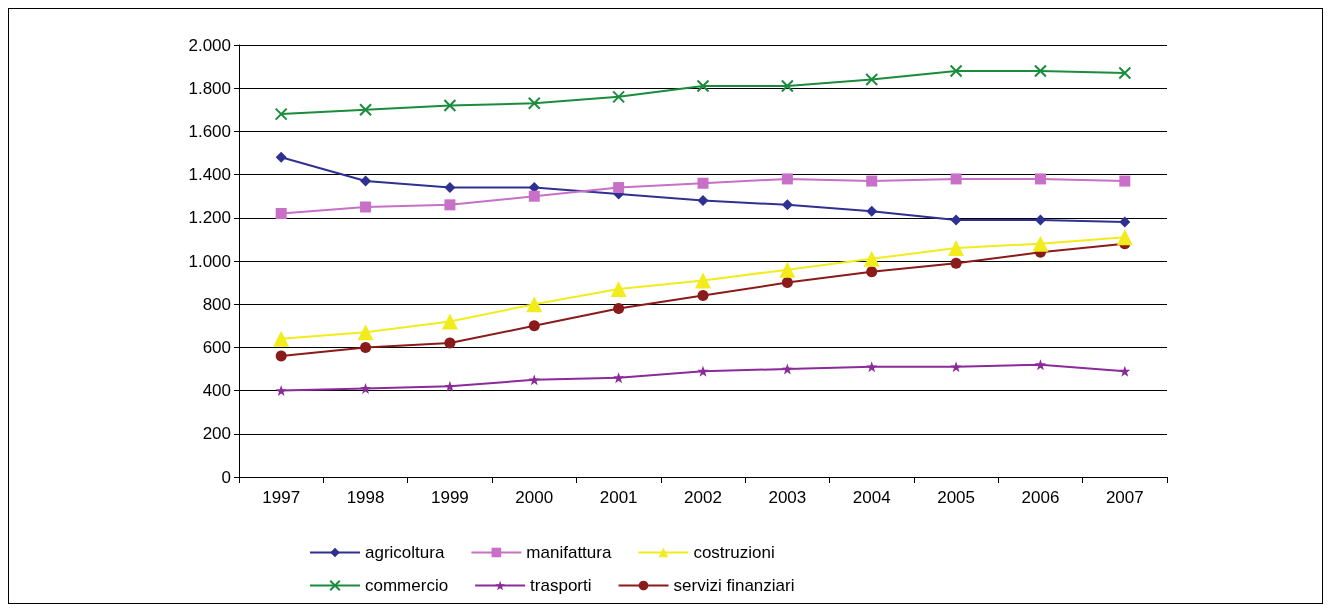  I want to click on y-tick-label: 200, so click(216, 434).